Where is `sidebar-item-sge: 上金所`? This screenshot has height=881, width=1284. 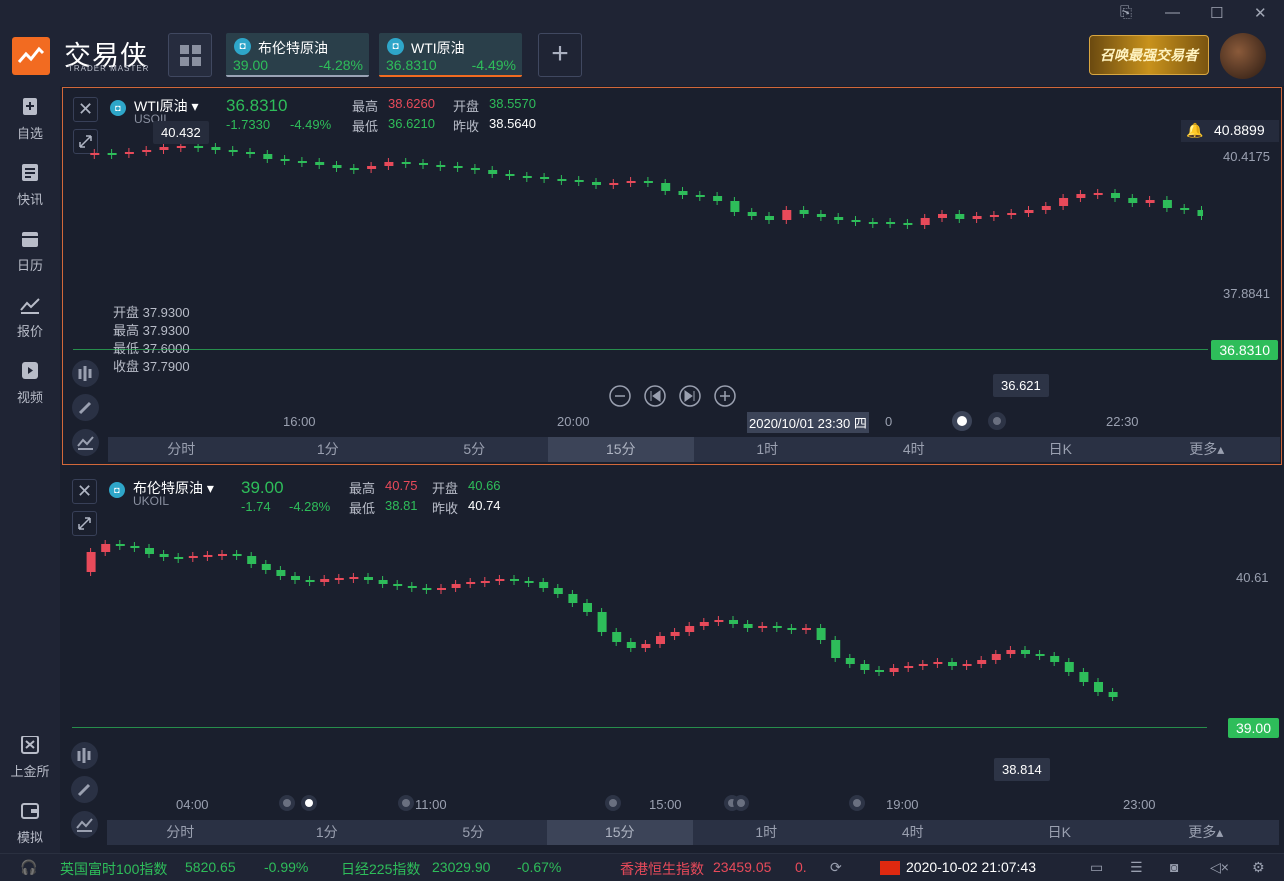
sidebar-item-sge: 上金所 is located at coordinates (30, 757).